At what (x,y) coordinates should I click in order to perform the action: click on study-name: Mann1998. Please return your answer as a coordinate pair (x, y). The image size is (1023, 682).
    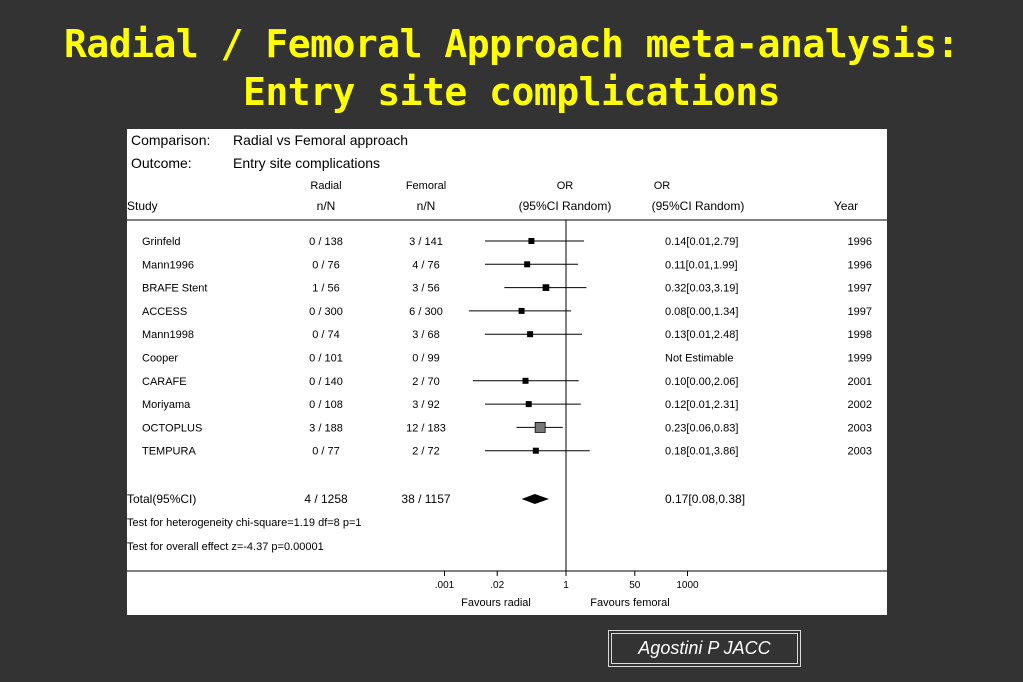
    Looking at the image, I should click on (168, 335).